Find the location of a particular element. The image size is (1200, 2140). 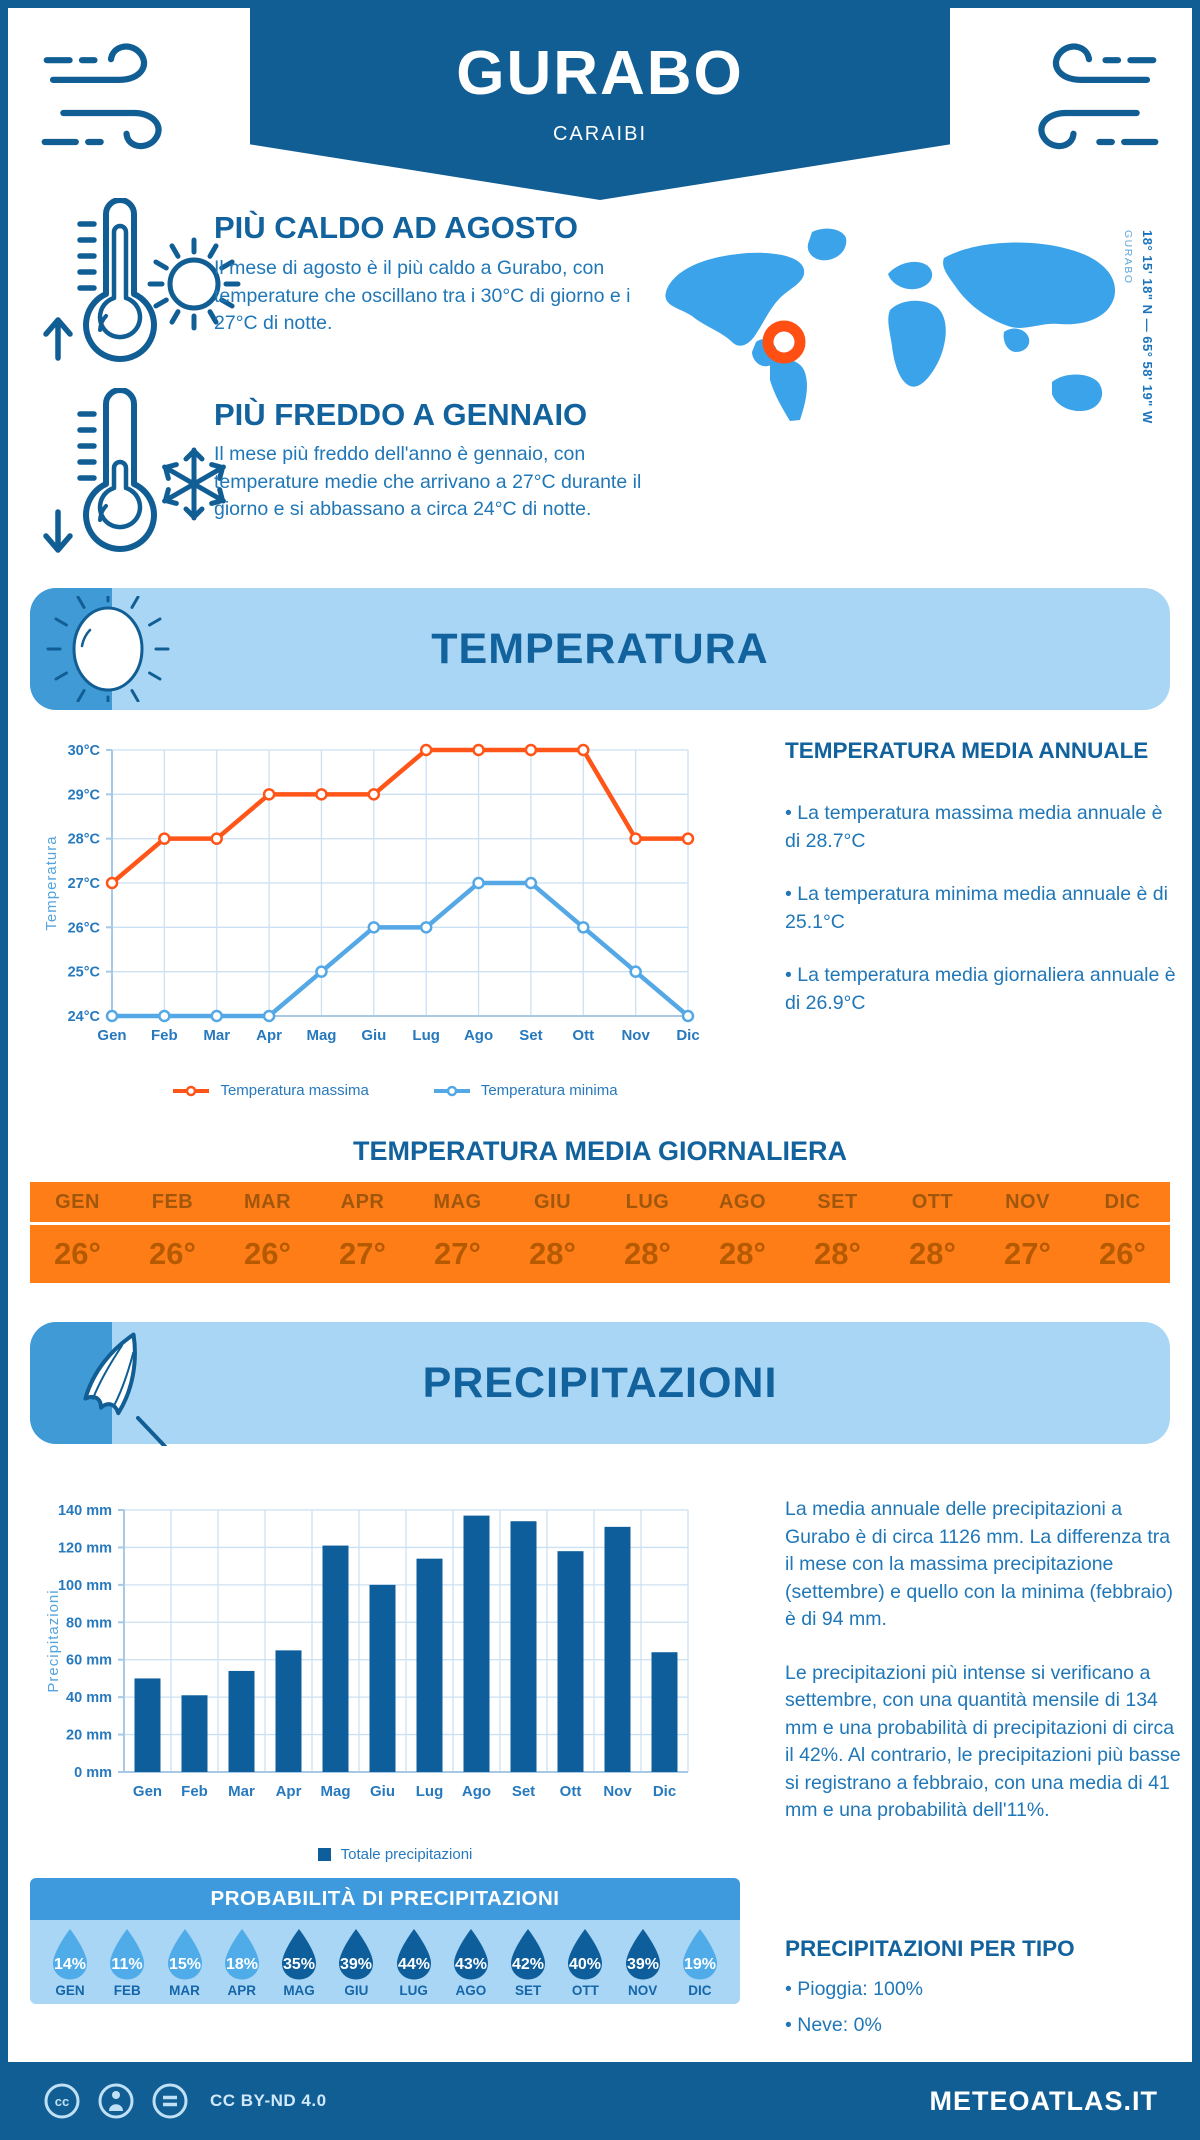

legend-item-total: Totale precipitazioni is located at coordinates (395, 1854).